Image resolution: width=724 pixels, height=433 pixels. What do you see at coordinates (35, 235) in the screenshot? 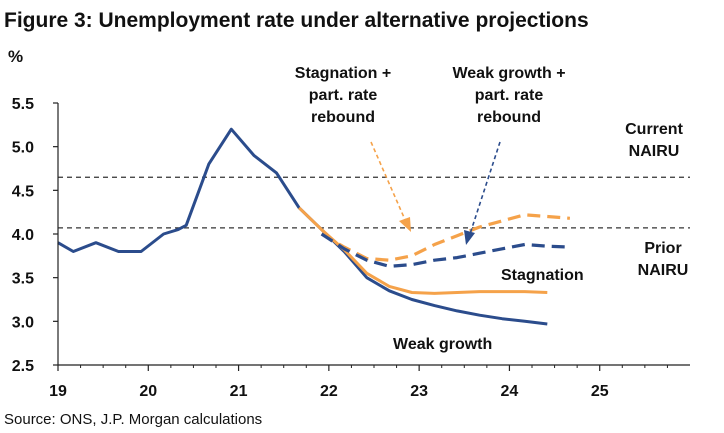
I see `y-ticks: 2.5 3.0 3.5 4.0 4.5 5.0 5.5` at bounding box center [35, 235].